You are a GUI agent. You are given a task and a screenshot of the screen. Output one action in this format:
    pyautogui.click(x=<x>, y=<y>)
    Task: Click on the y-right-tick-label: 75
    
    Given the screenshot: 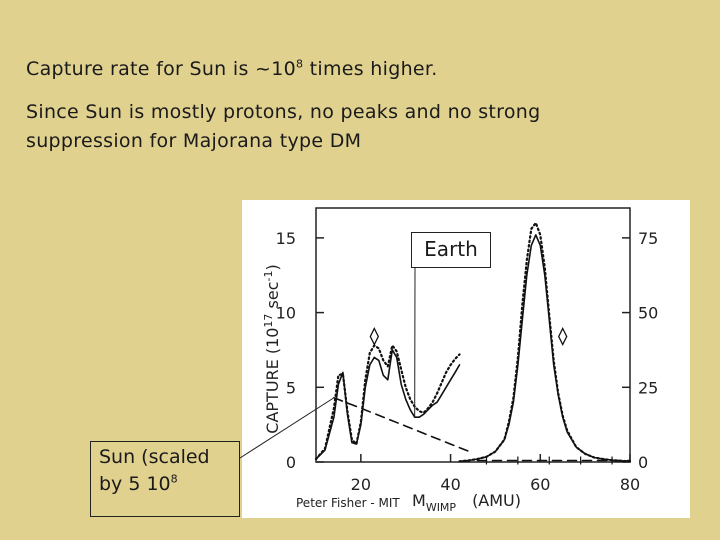 What is the action you would take?
    pyautogui.click(x=648, y=238)
    